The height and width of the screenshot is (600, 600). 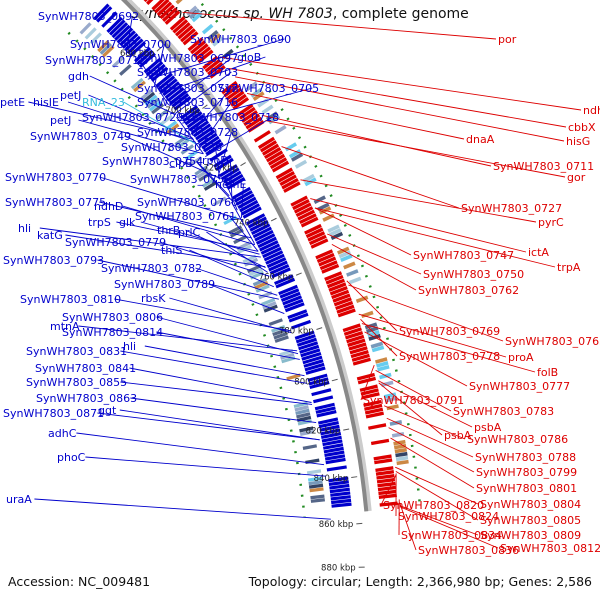 I want to click on gene-label-right-27: SynWH7803_0801, so click(x=526, y=488).